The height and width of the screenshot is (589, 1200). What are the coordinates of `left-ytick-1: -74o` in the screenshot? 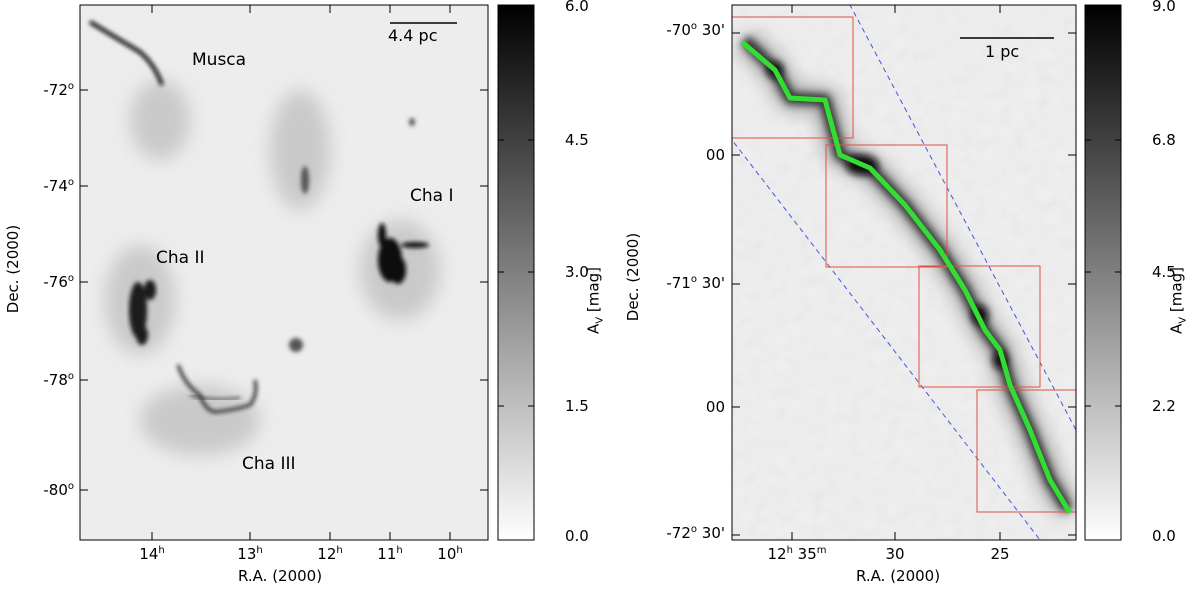 It's located at (58, 186).